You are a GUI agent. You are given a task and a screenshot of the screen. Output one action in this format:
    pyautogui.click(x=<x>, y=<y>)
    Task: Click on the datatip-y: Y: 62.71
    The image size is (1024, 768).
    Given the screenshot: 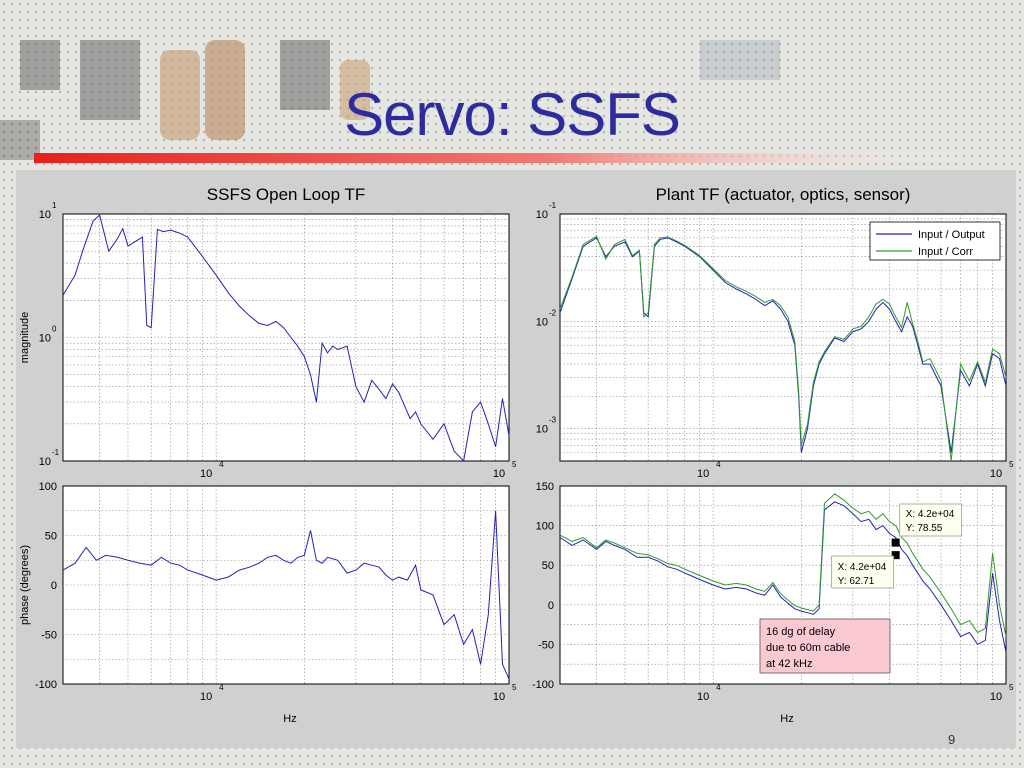 What is the action you would take?
    pyautogui.click(x=856, y=581)
    